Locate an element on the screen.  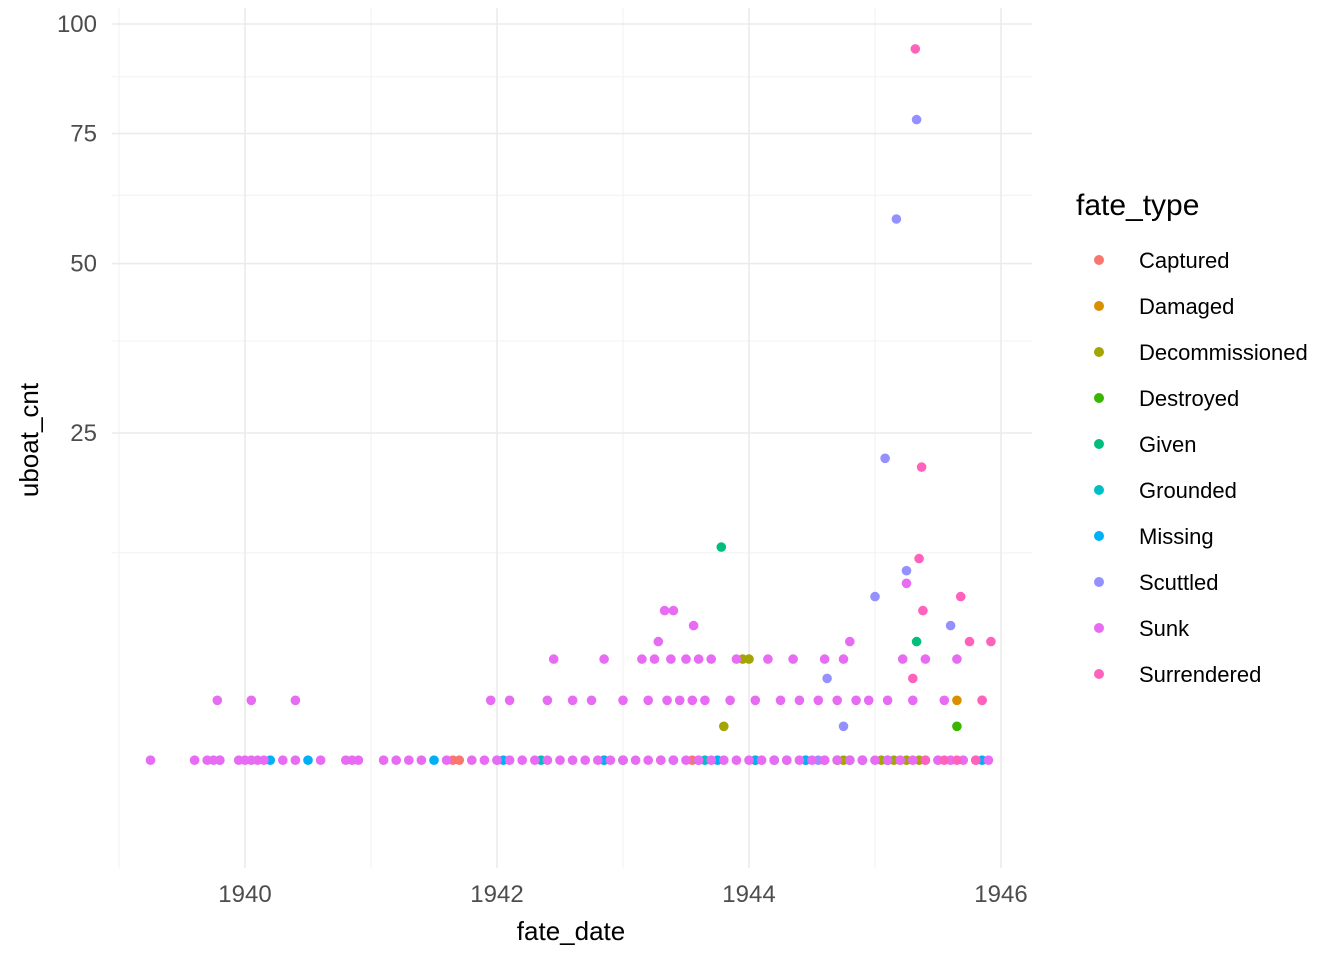
legend-key-sunk is located at coordinates (1099, 628).